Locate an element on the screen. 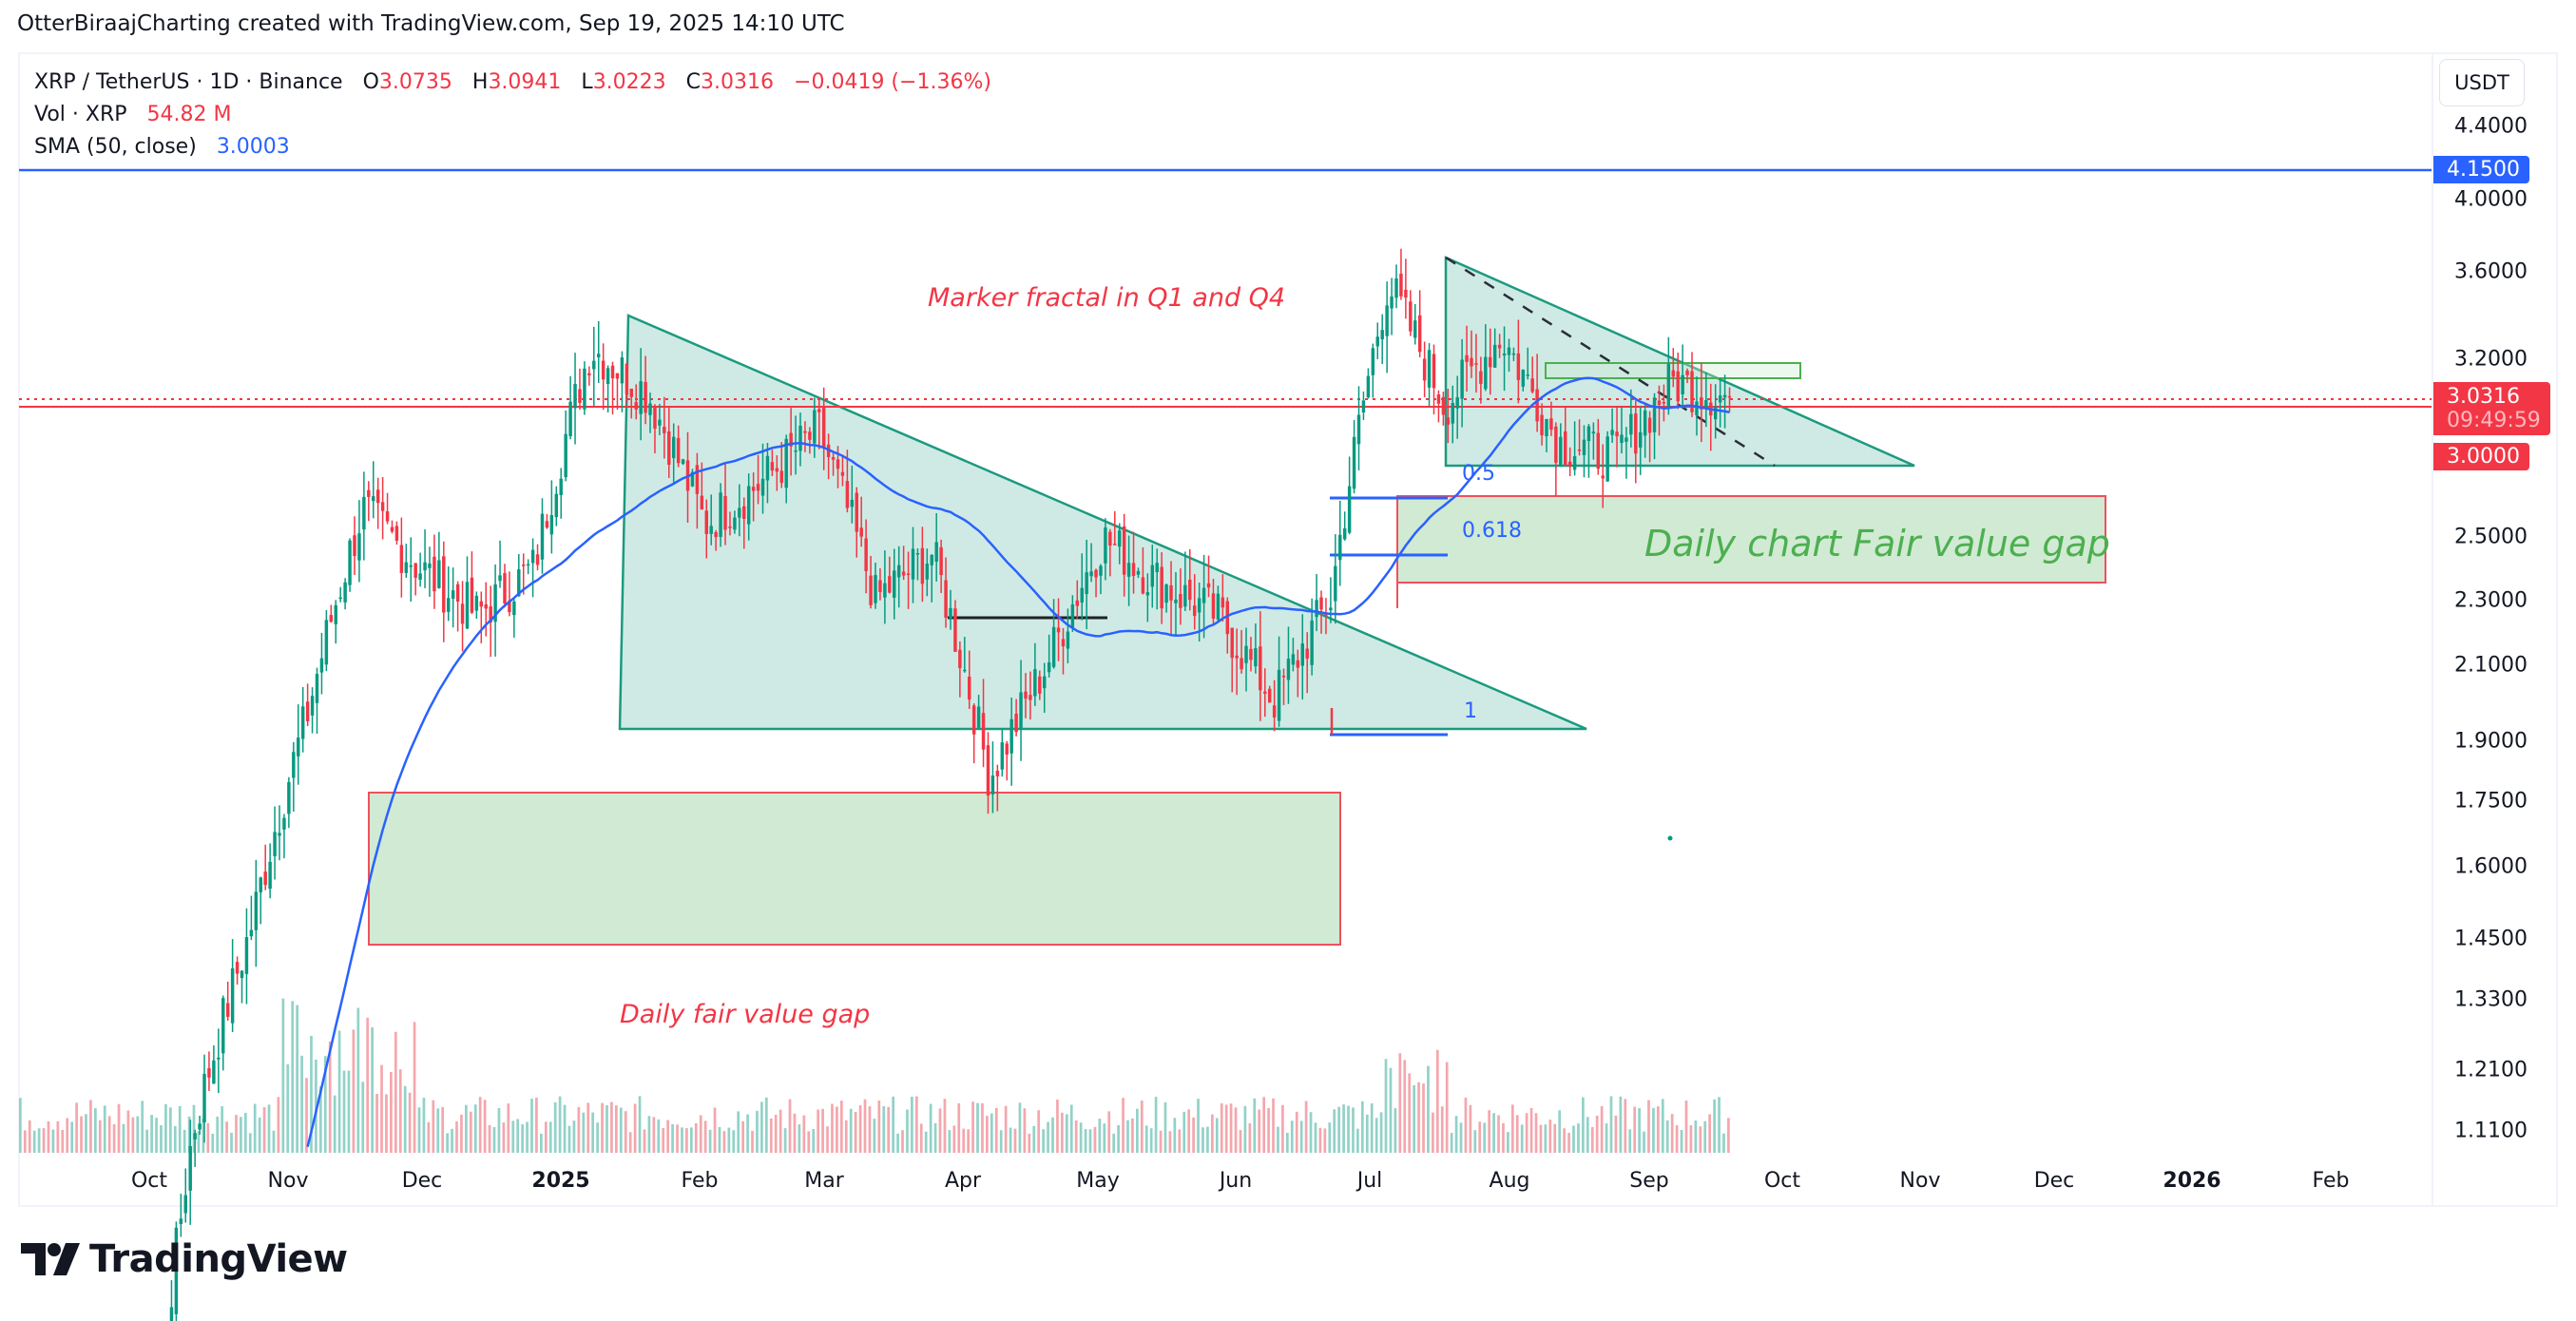 The width and height of the screenshot is (2576, 1321). price-axis-separator is located at coordinates (2432, 629).